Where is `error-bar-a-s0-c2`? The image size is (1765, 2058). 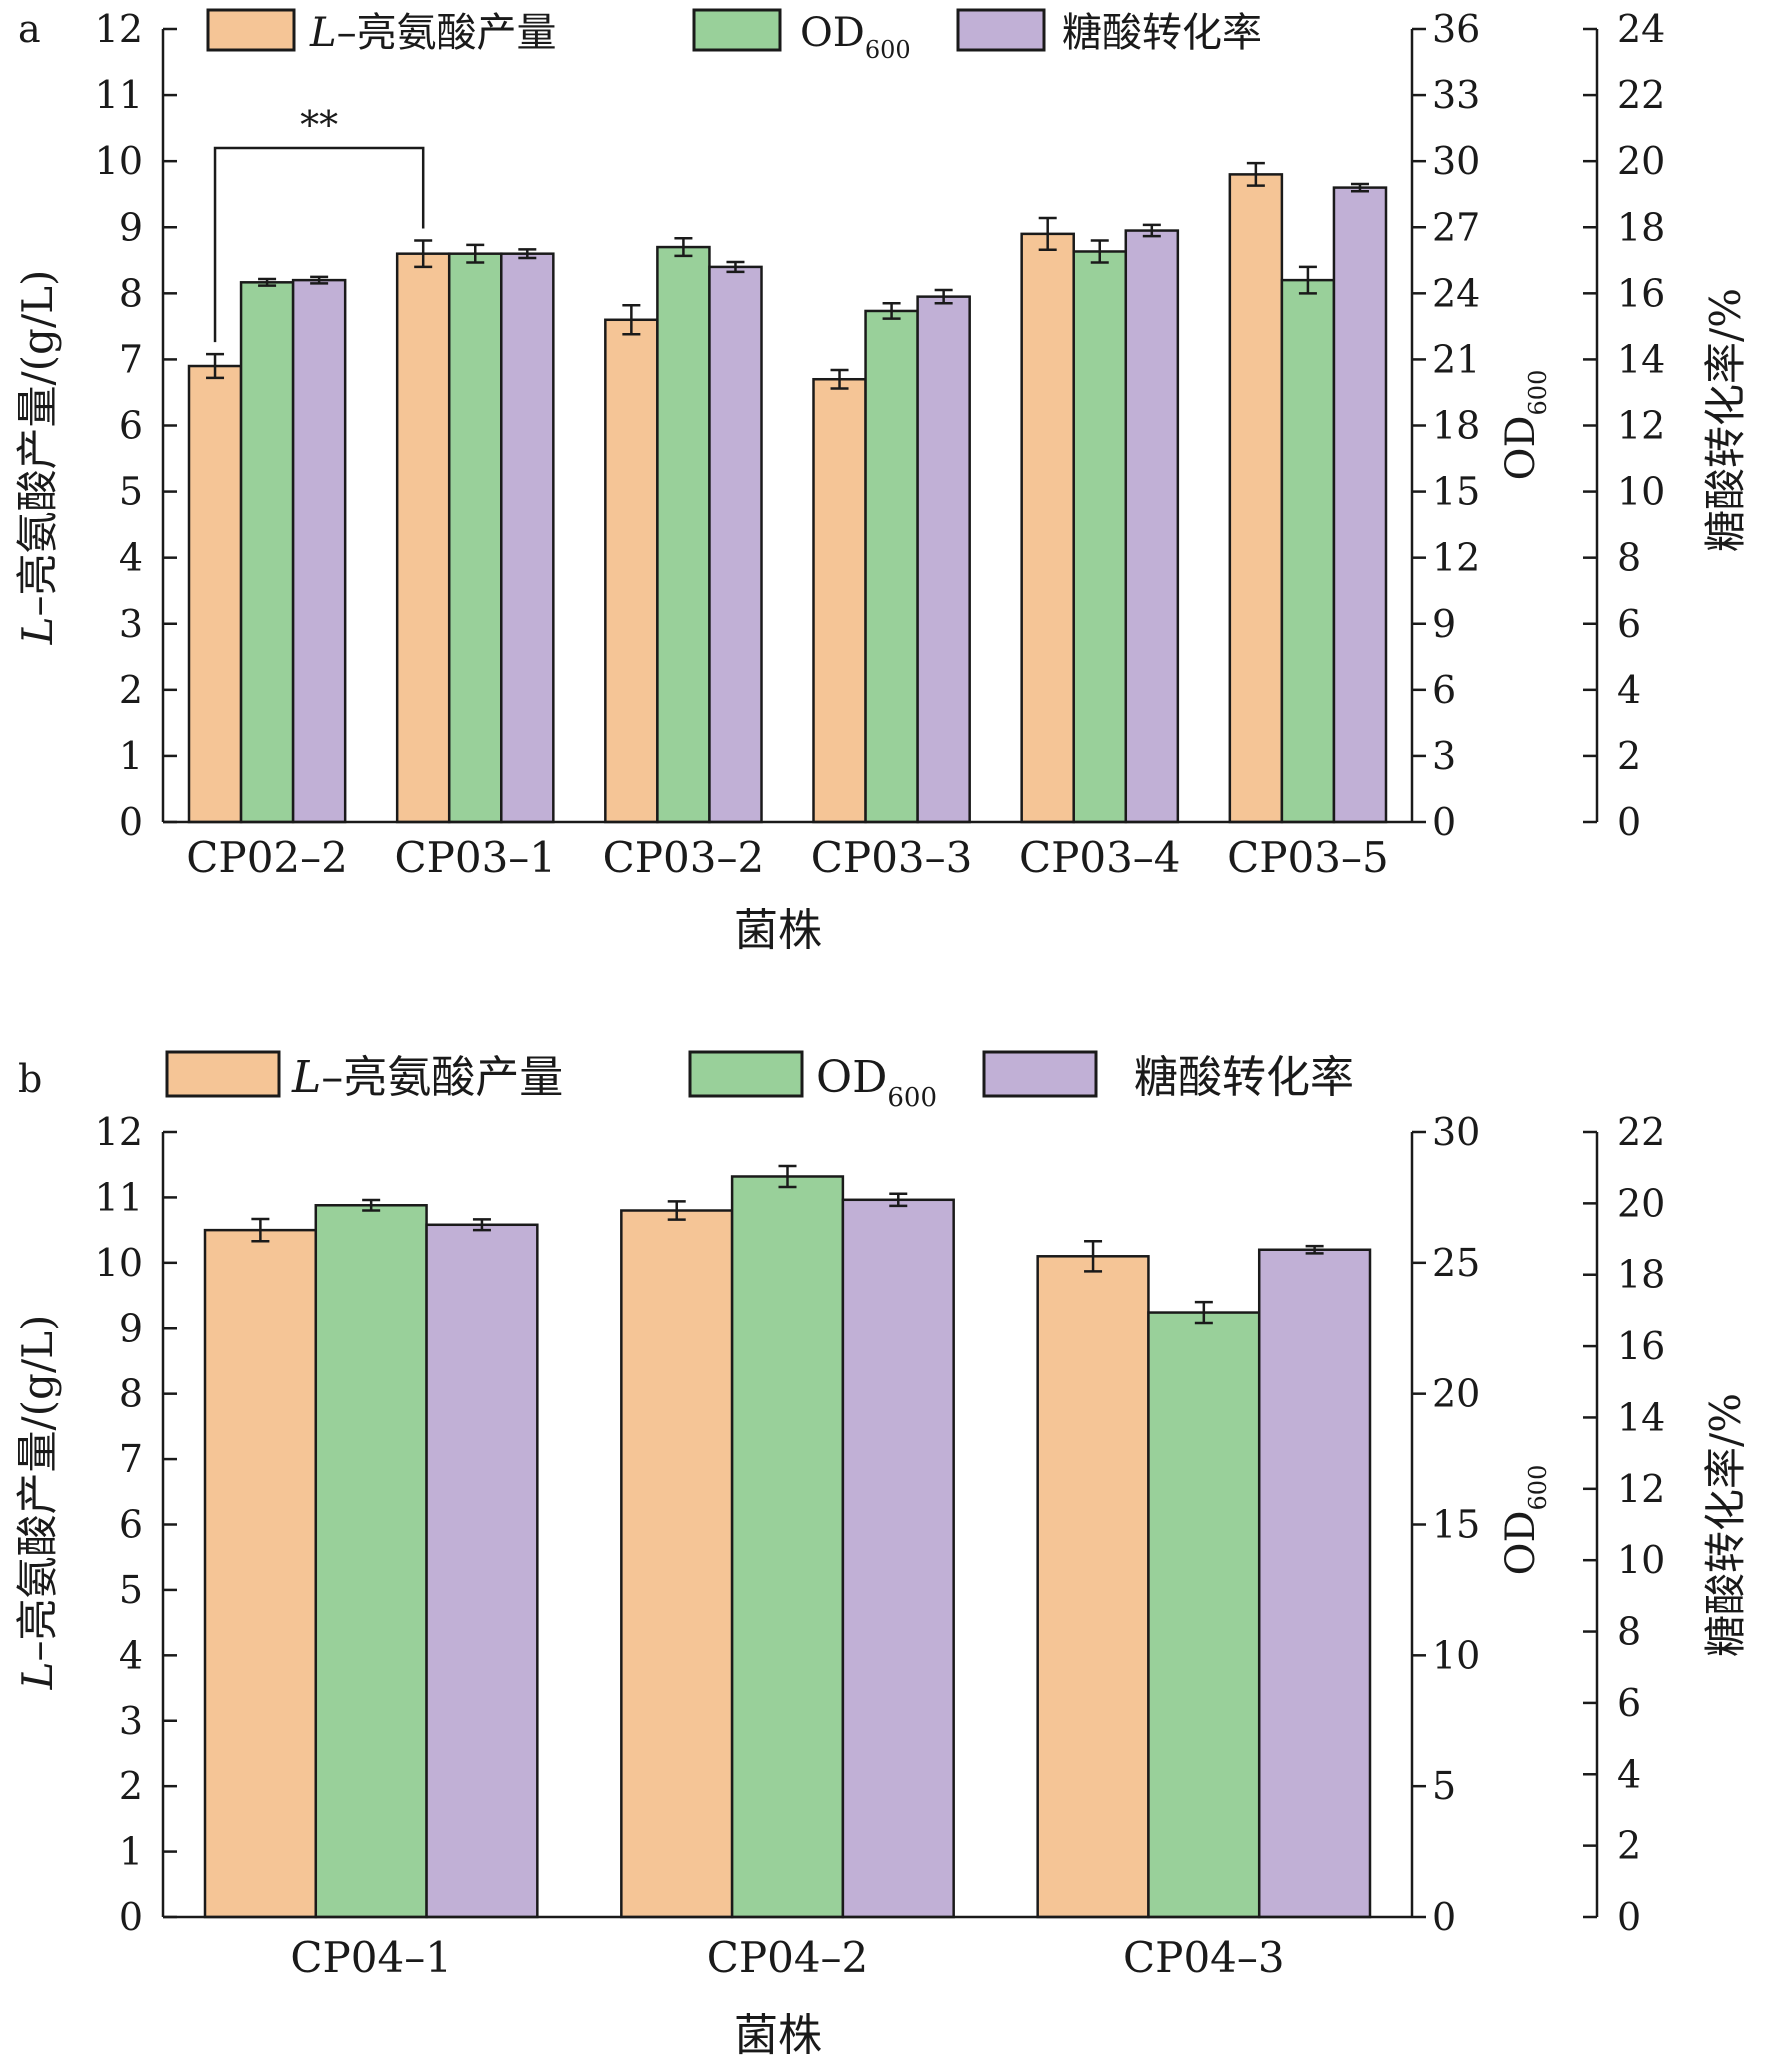 error-bar-a-s0-c2 is located at coordinates (631, 319).